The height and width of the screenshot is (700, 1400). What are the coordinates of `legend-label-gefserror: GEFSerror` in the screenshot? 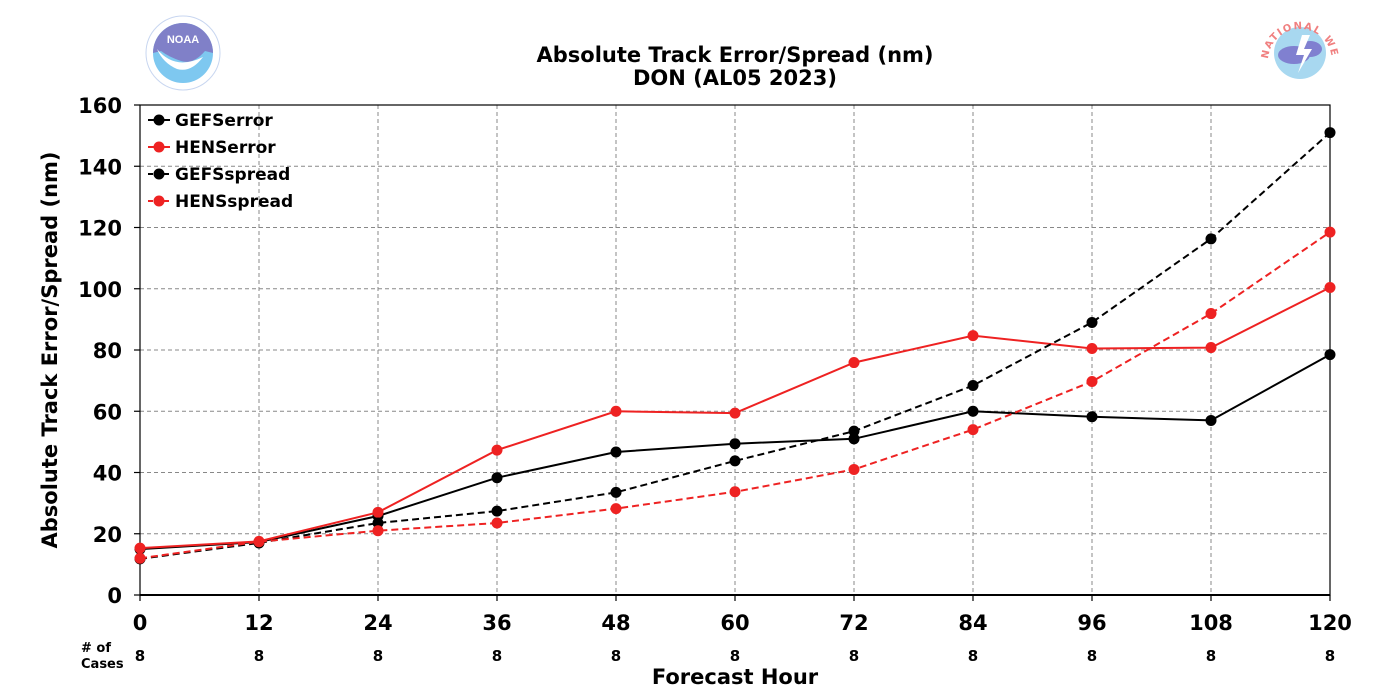 It's located at (224, 121).